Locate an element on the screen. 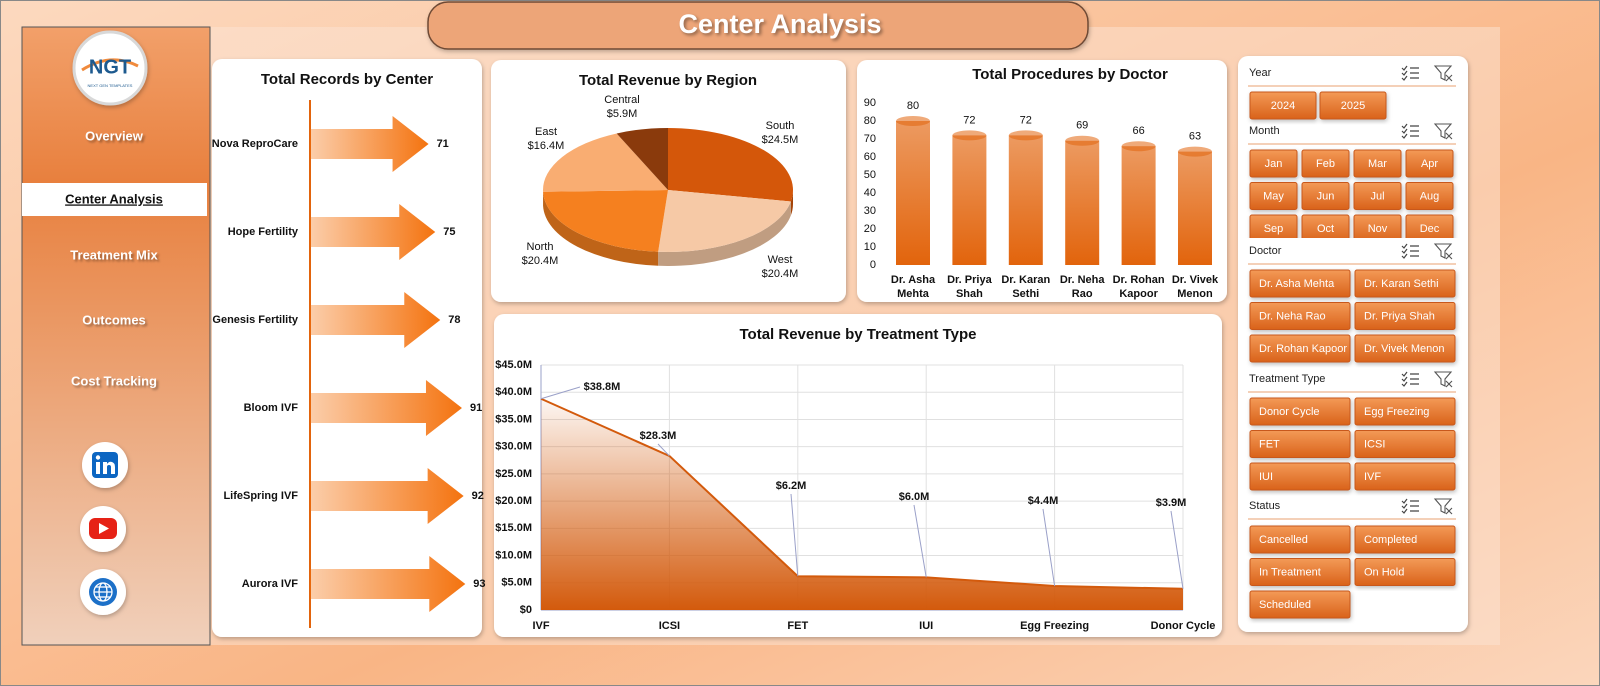 The width and height of the screenshot is (1600, 686). slicer-button: Aug is located at coordinates (1429, 196).